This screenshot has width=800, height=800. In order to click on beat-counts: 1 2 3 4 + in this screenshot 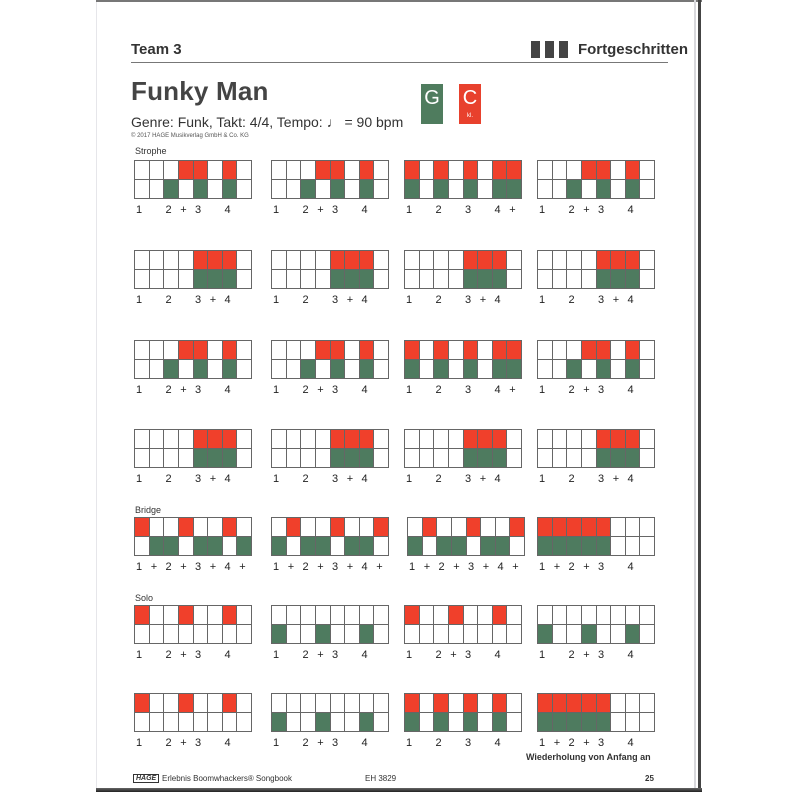, I will do `click(463, 210)`.